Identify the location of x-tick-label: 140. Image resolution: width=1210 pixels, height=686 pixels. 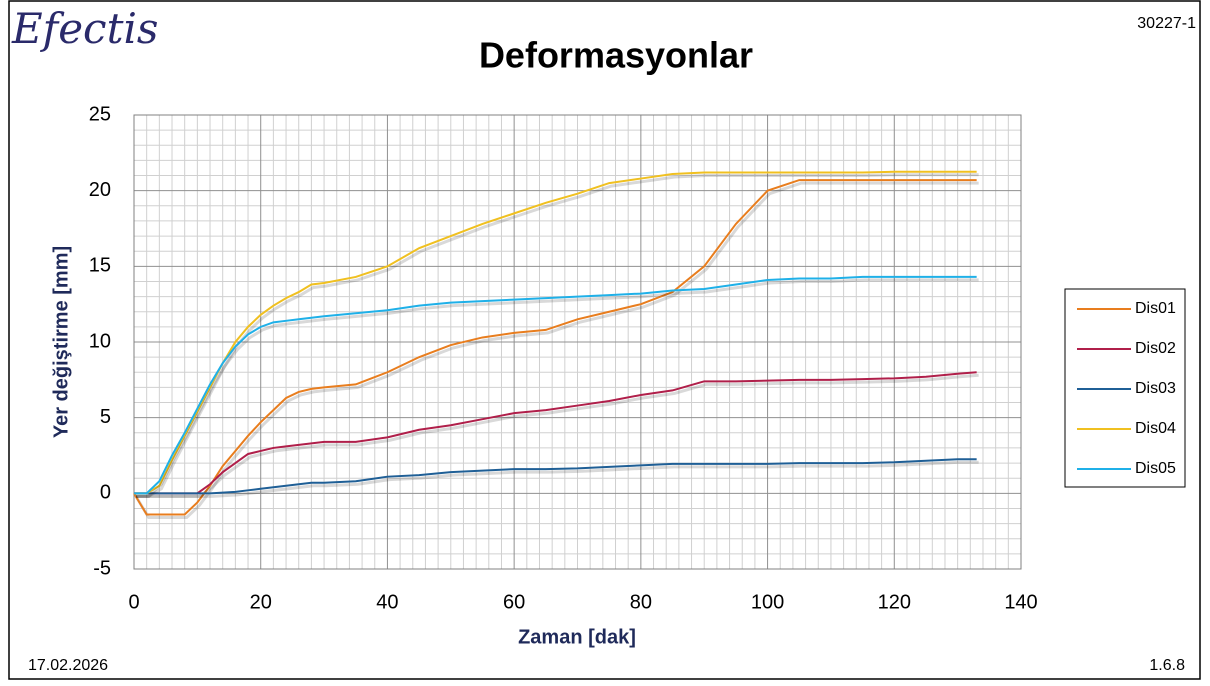
(1020, 602).